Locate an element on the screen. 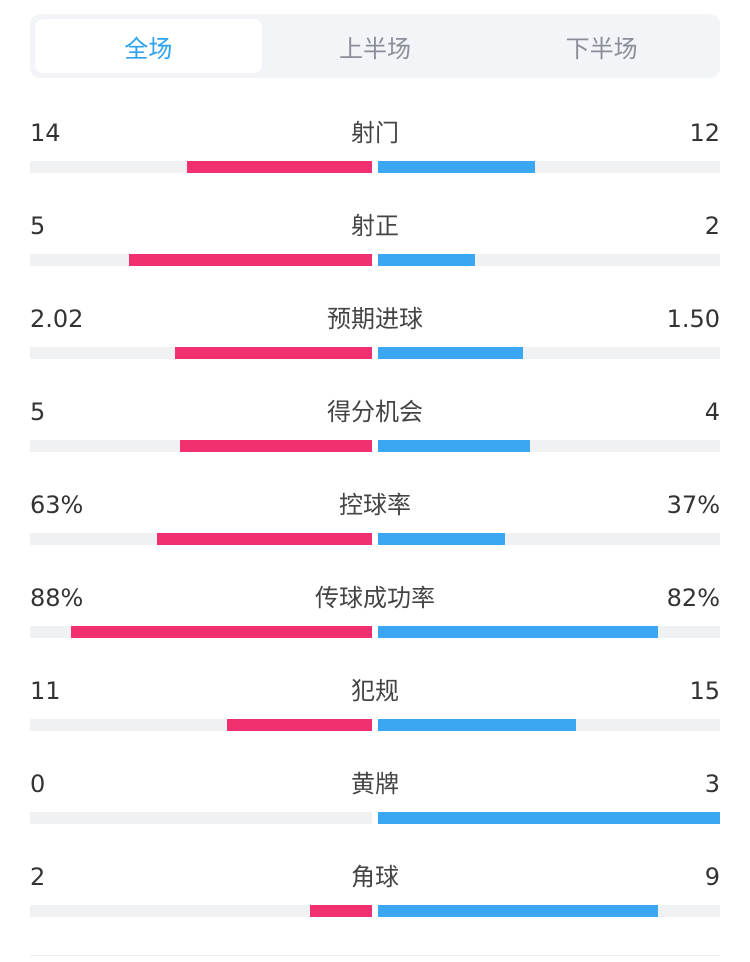 The height and width of the screenshot is (962, 750). home-value: 11 is located at coordinates (45, 691).